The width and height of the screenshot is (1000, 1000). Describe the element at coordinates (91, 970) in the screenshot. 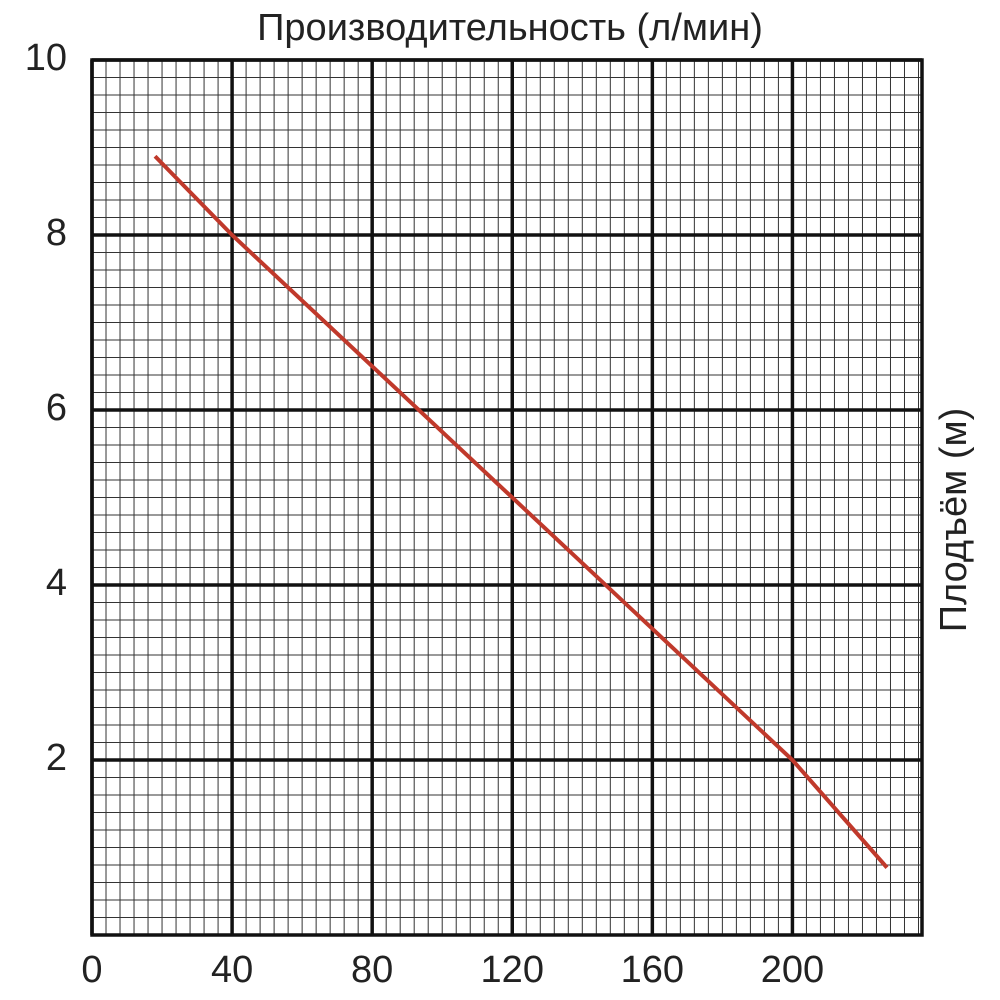

I see `x-tick-label: 0` at that location.